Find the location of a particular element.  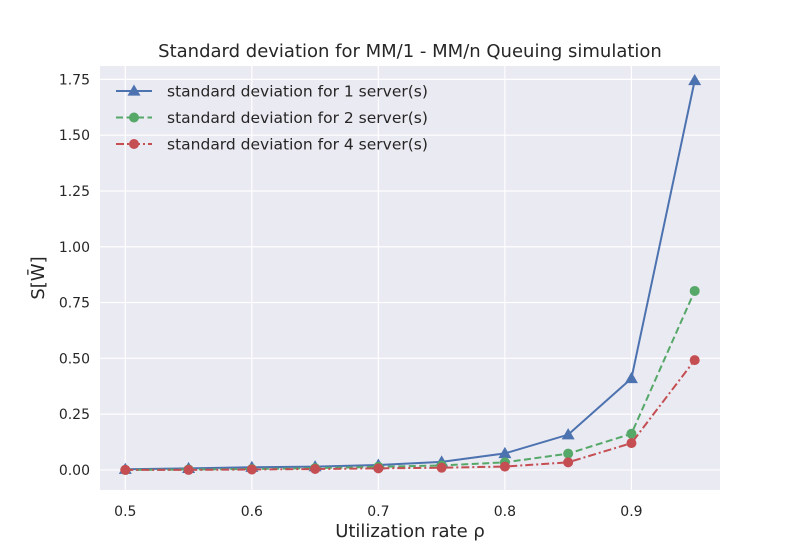

series-line is located at coordinates (410, 415).